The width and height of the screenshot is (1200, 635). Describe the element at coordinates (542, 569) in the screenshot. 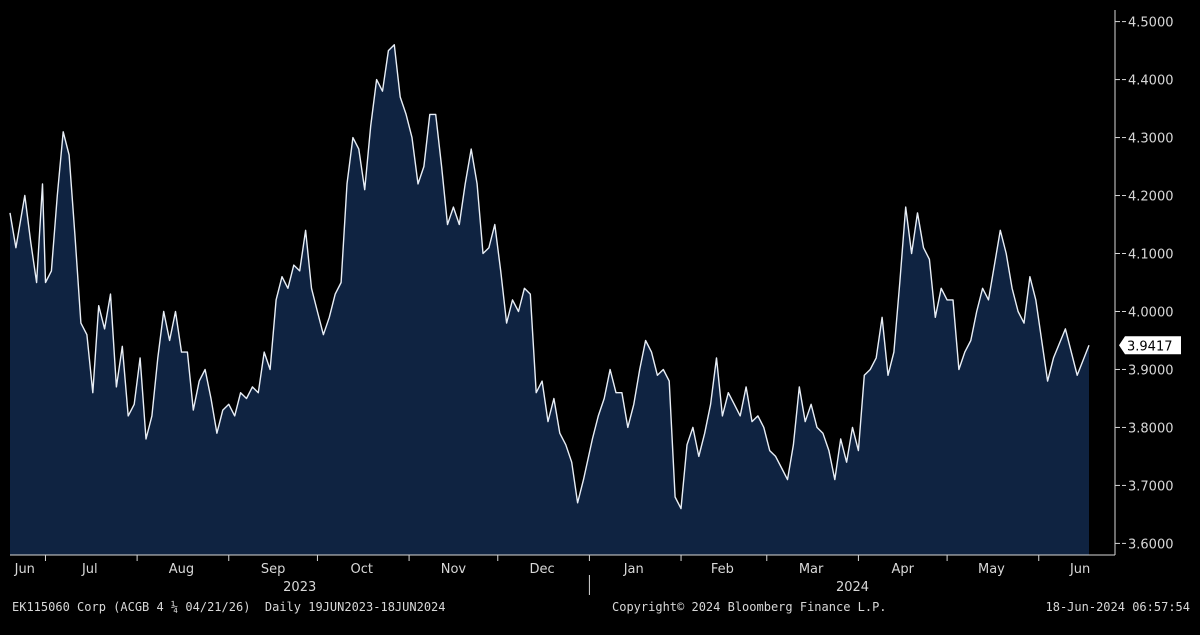

I see `x-tick-label: Dec` at that location.